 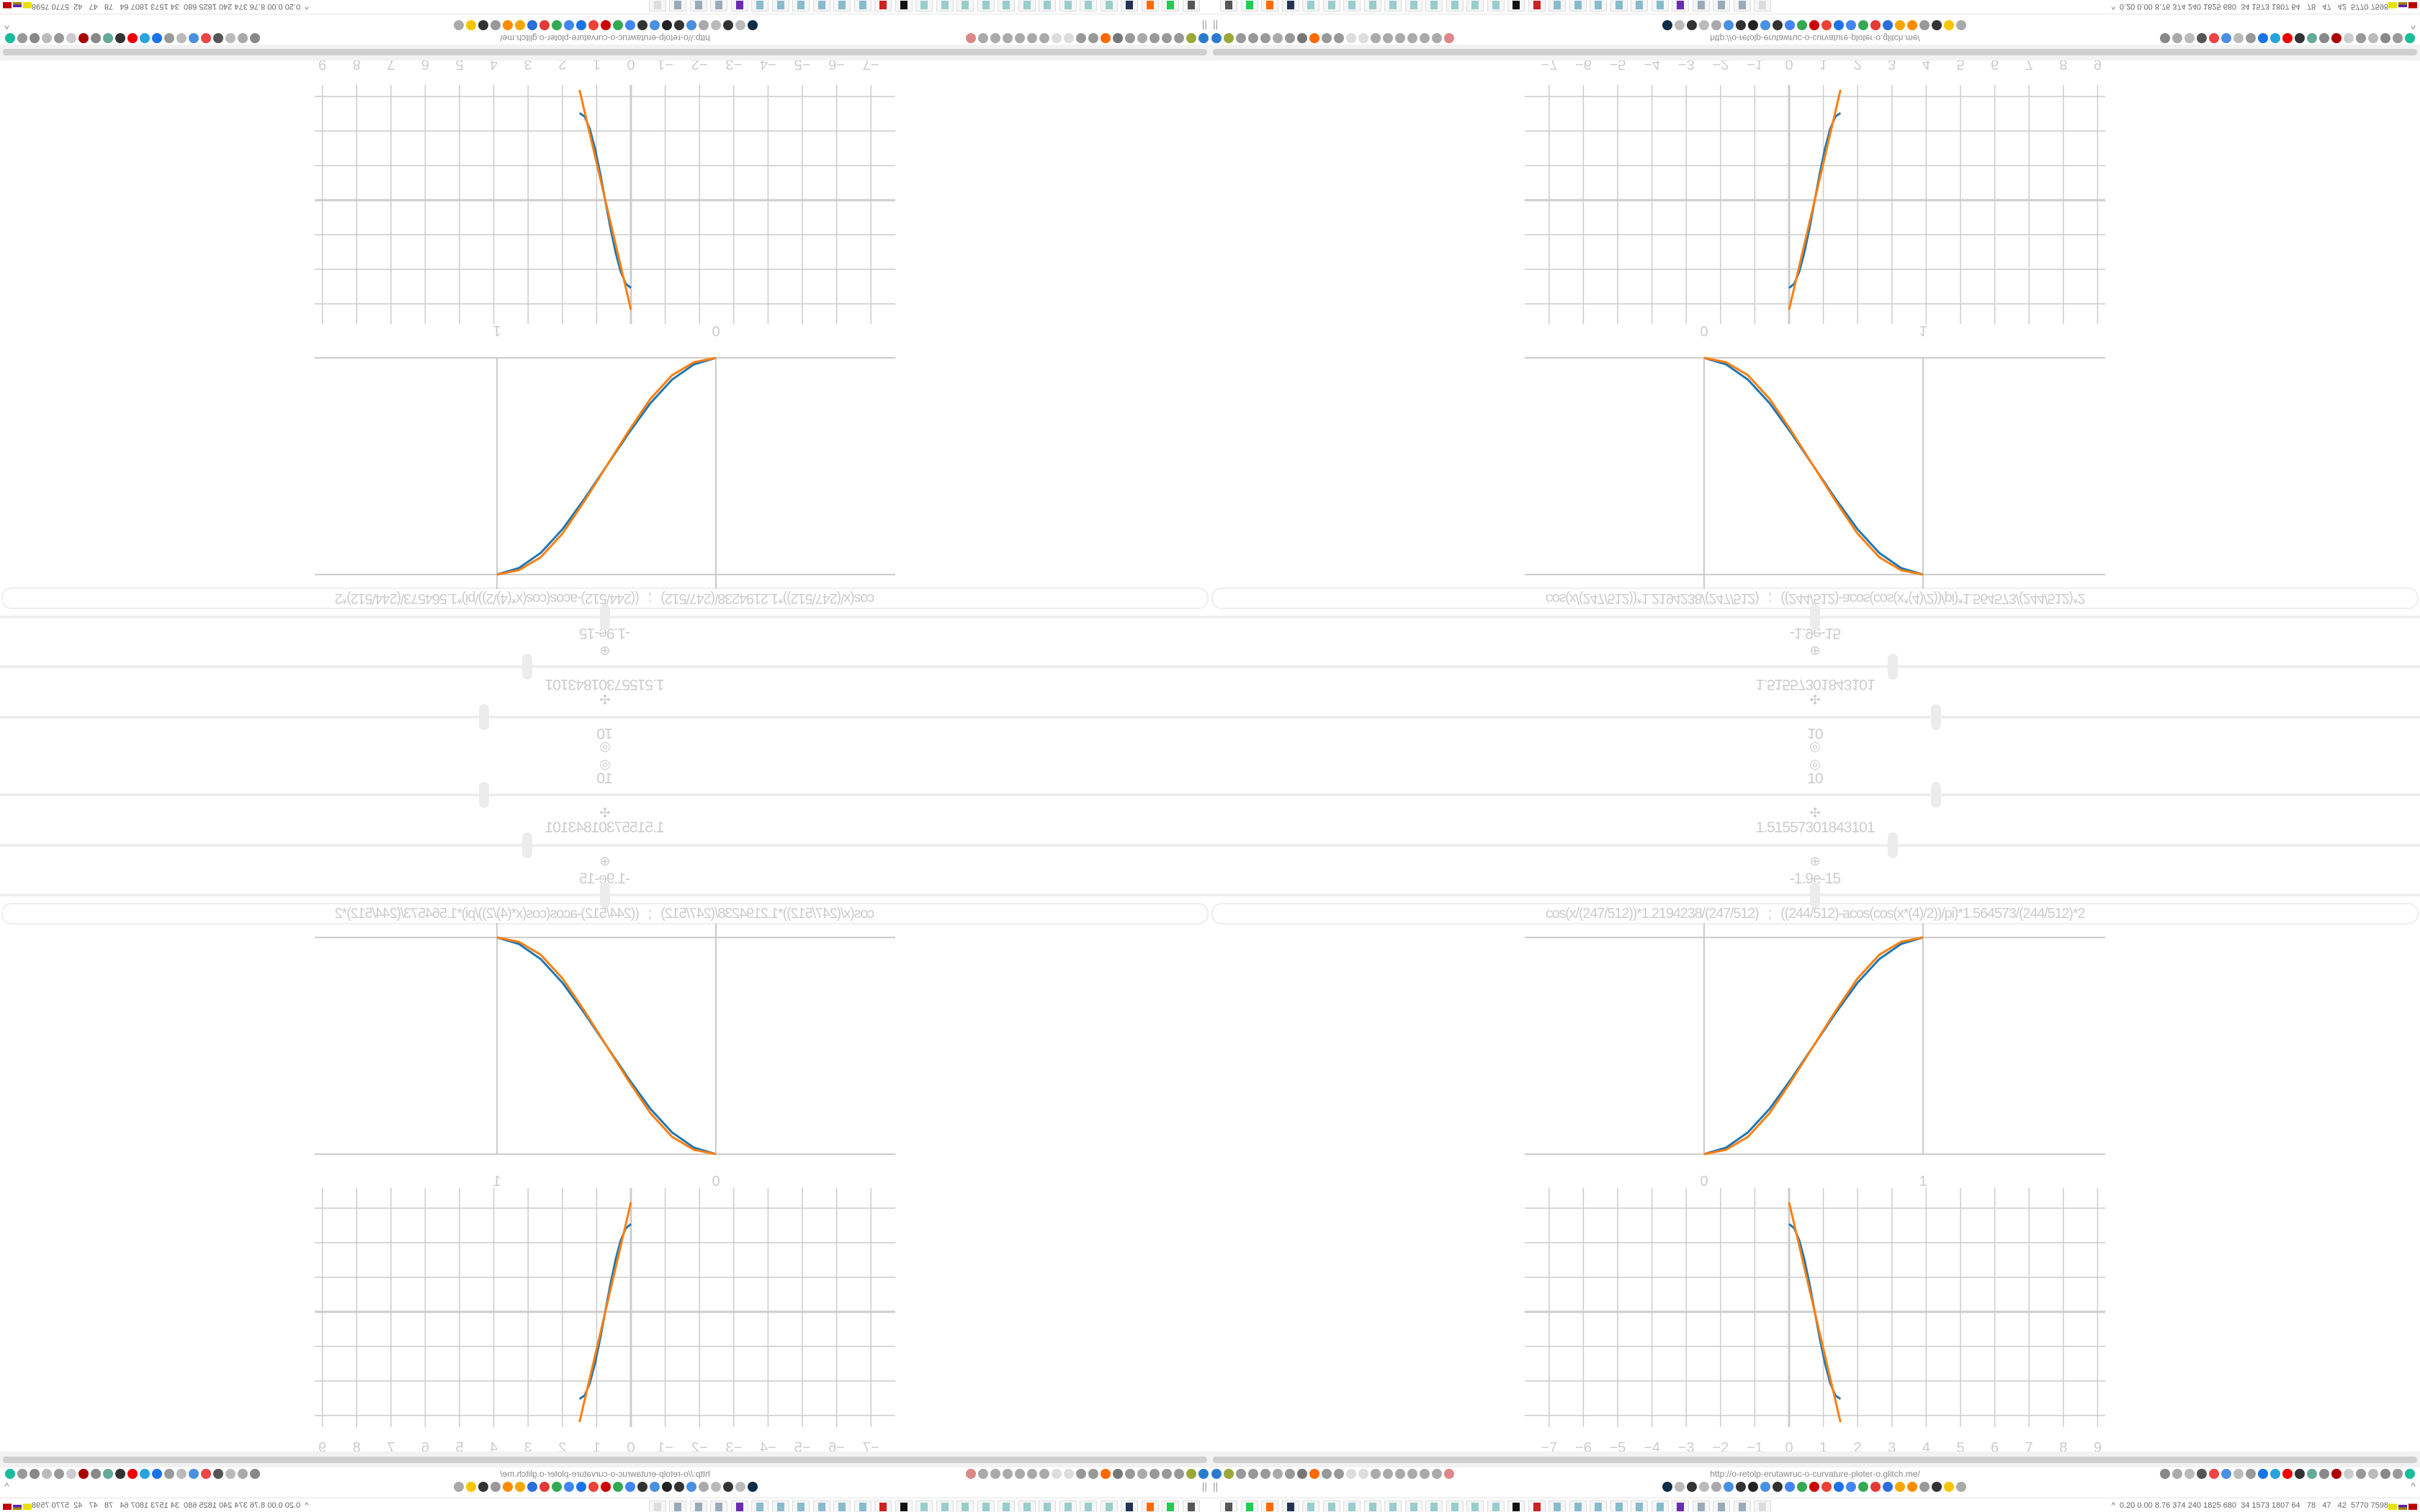 I want to click on tray-chevron-icon: ^, so click(x=307, y=1505).